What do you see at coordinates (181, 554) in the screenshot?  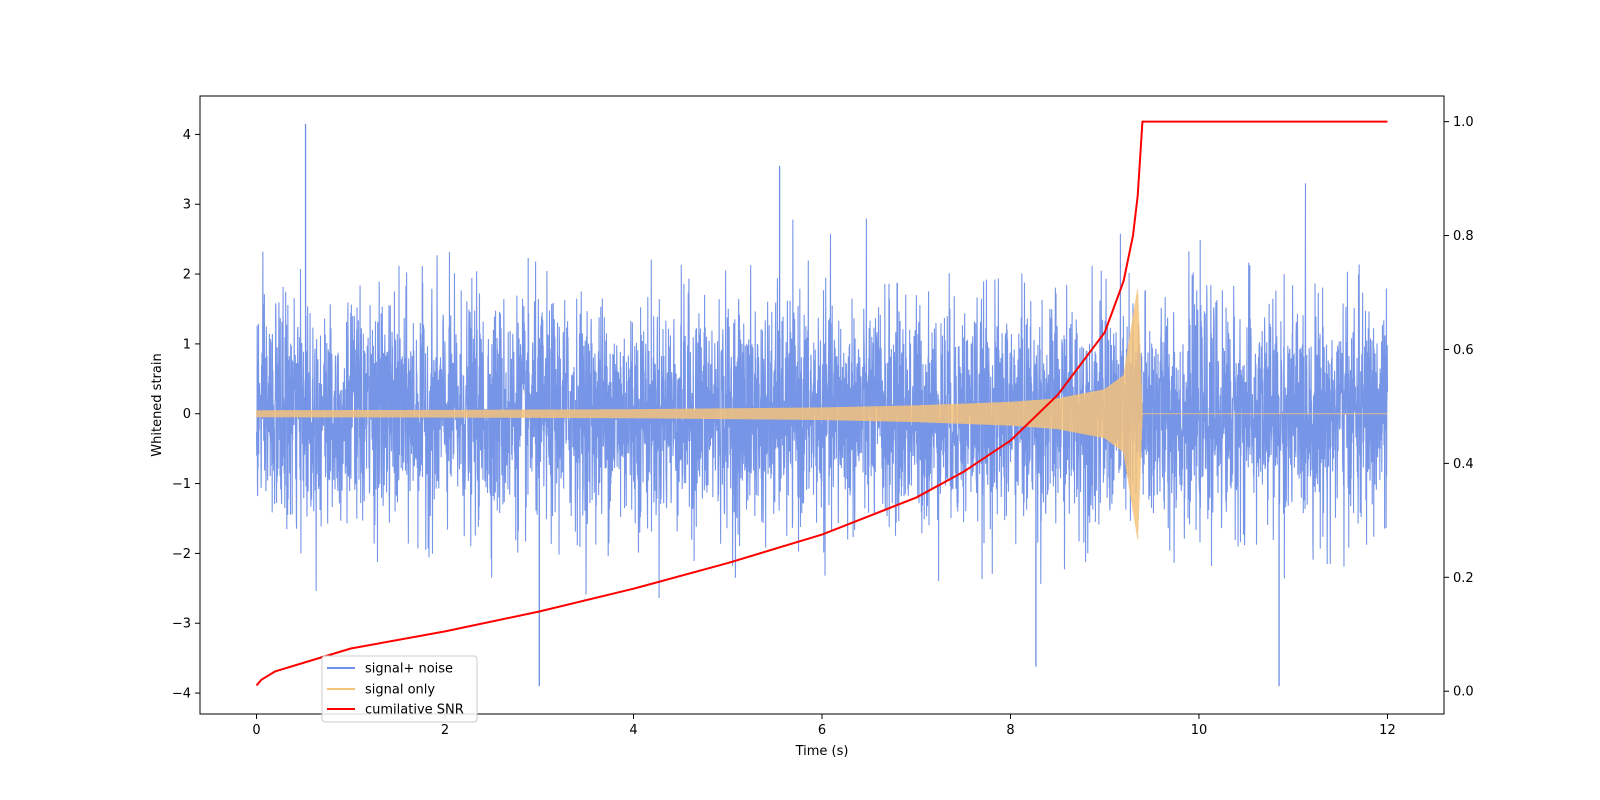 I see `y-tick-label: −2` at bounding box center [181, 554].